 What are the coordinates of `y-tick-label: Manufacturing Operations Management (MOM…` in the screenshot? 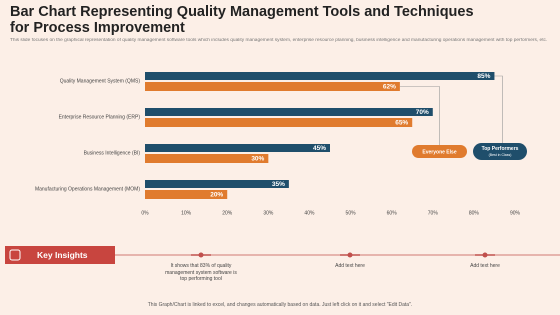 It's located at (87, 189).